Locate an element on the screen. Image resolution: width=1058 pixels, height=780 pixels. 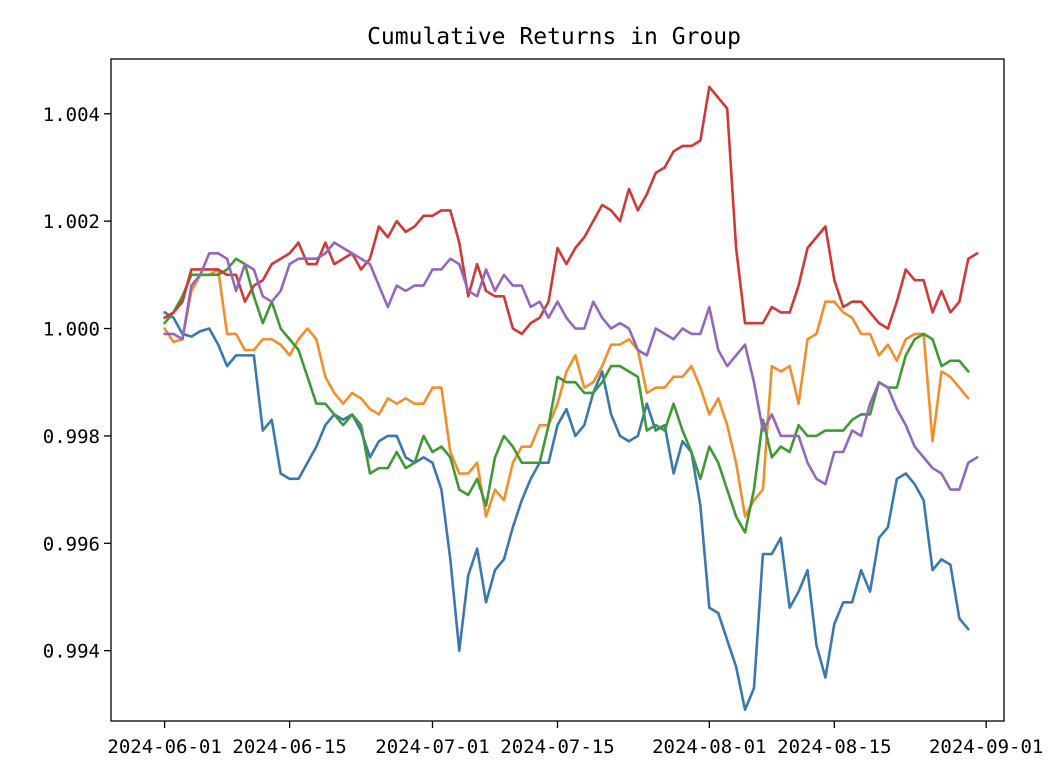
x-tick-label: 2024-06-01 is located at coordinates (164, 747).